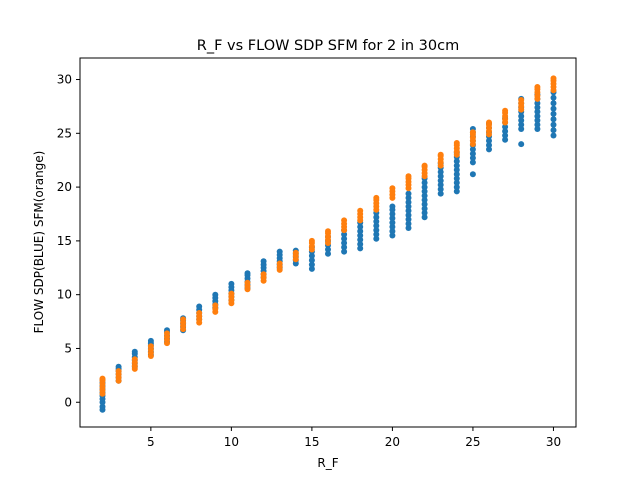 Image resolution: width=640 pixels, height=480 pixels. What do you see at coordinates (327, 463) in the screenshot?
I see `x-axis-label: R_F` at bounding box center [327, 463].